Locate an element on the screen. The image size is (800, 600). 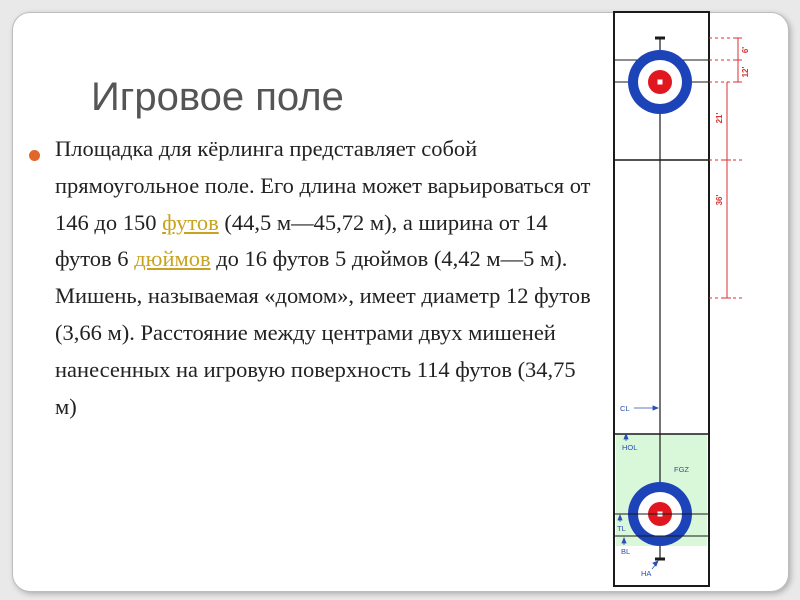
house-top is located at coordinates (660, 82).